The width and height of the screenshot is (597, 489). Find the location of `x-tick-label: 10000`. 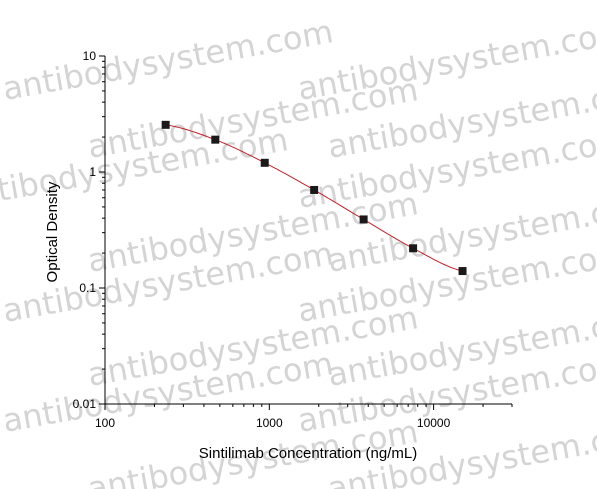

x-tick-label: 10000 is located at coordinates (434, 423).